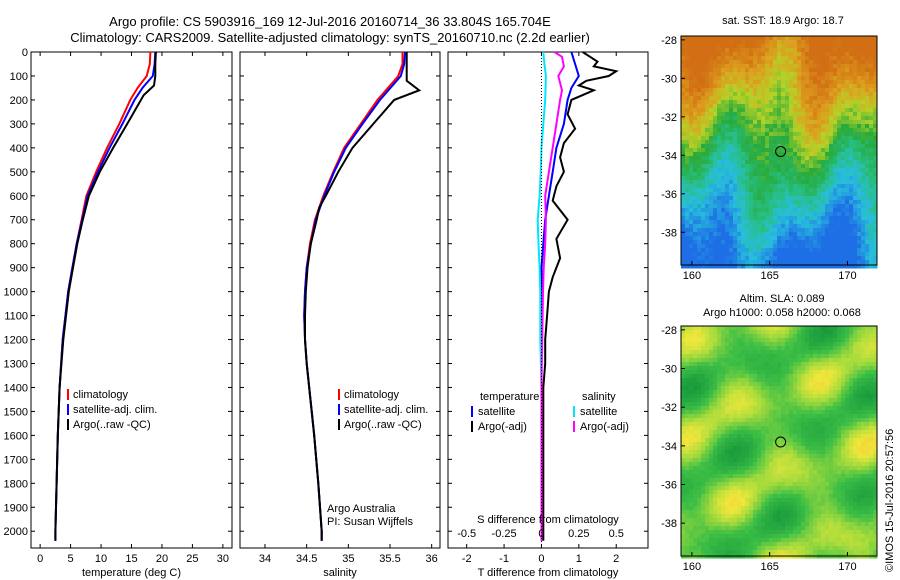 This screenshot has width=900, height=580. Describe the element at coordinates (19, 77) in the screenshot. I see `y-tick-label: 100` at that location.